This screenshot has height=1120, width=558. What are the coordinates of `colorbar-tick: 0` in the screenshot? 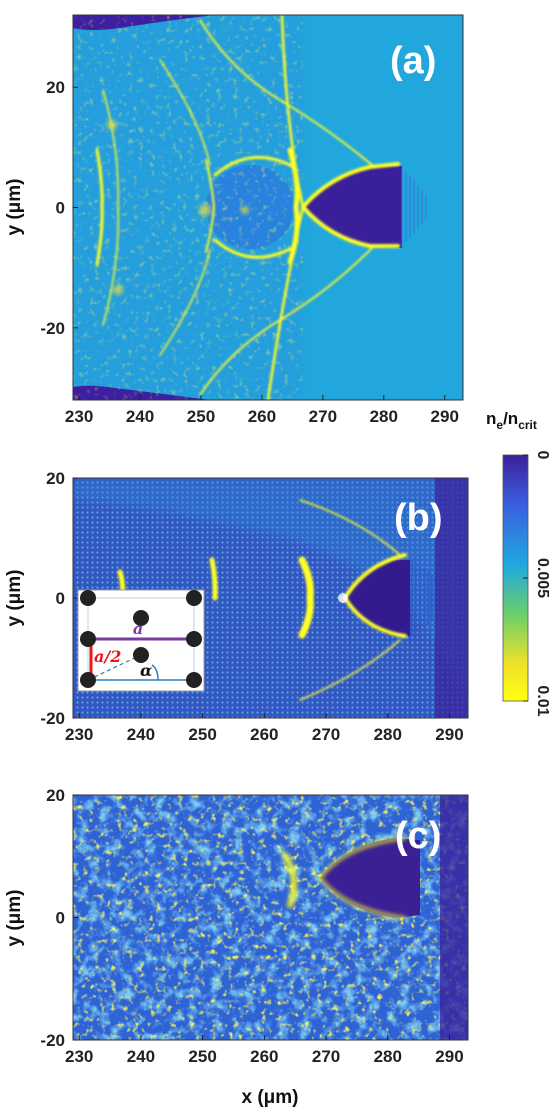 It's located at (542, 455).